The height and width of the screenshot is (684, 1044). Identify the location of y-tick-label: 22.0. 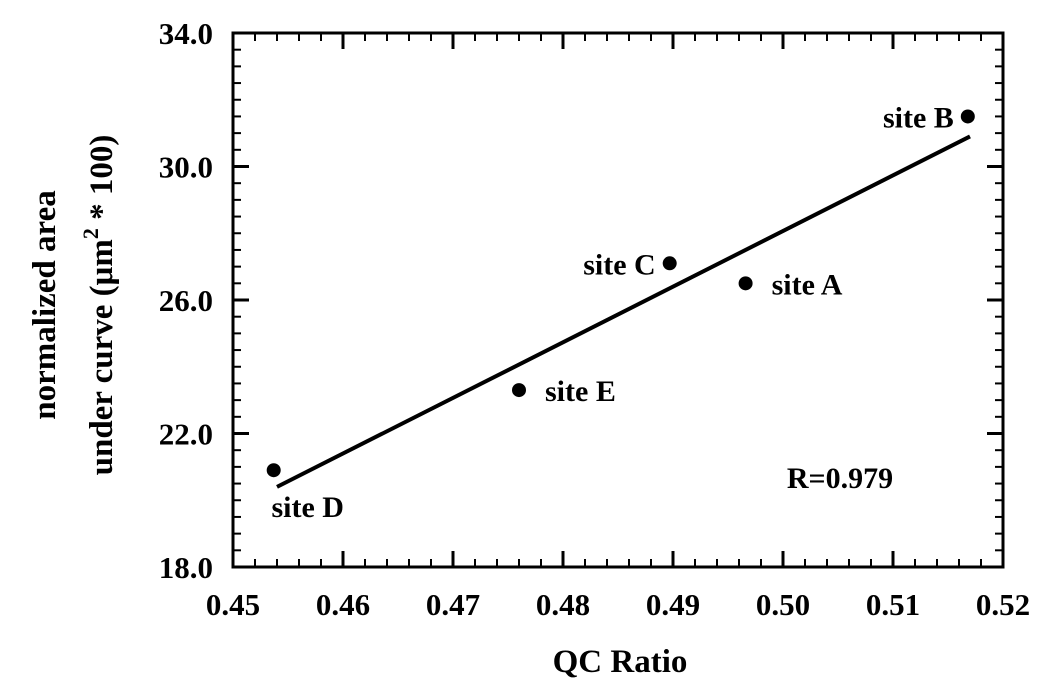
(186, 434).